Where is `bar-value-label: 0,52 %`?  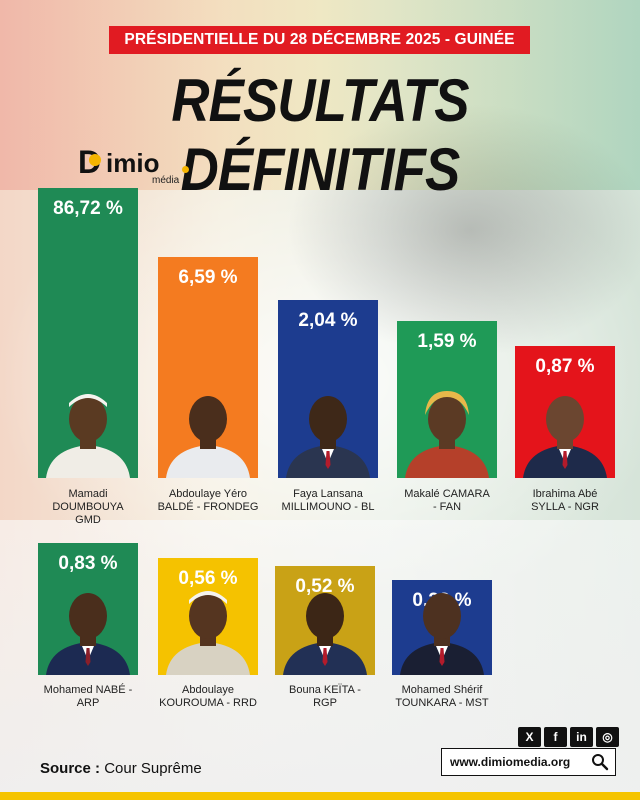 bar-value-label: 0,52 % is located at coordinates (325, 586).